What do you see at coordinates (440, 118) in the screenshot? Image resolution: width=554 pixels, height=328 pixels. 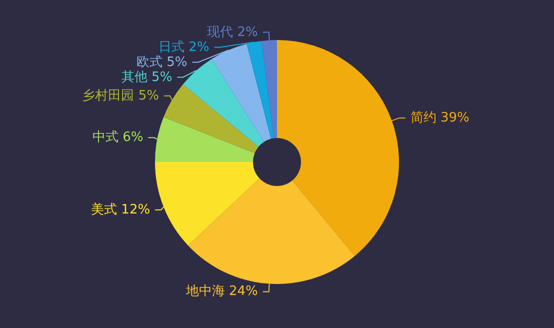 I see `slice-label: 简约 39%` at bounding box center [440, 118].